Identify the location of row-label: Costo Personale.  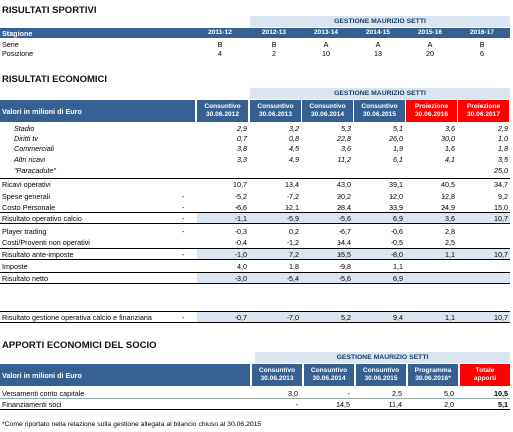
(29, 207).